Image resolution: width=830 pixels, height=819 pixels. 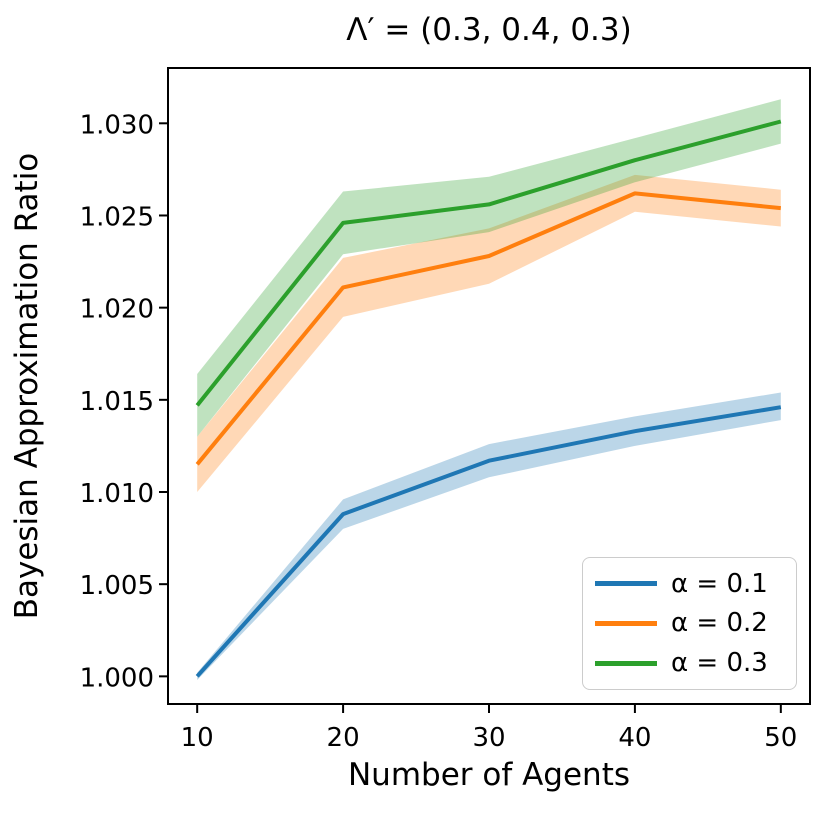 What do you see at coordinates (117, 494) in the screenshot?
I see `y-tick-label: 1.010` at bounding box center [117, 494].